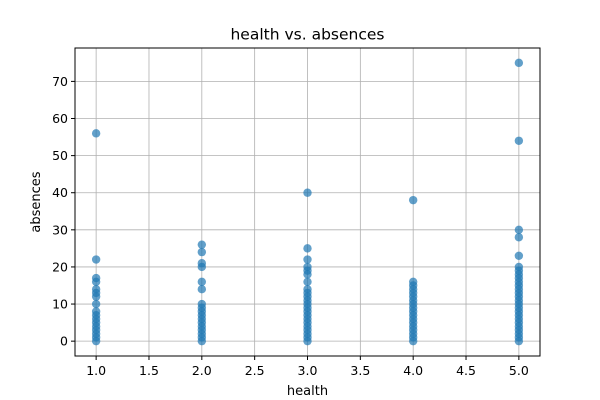 Image resolution: width=600 pixels, height=400 pixels. I want to click on x-tick-label: 2.5, so click(255, 370).